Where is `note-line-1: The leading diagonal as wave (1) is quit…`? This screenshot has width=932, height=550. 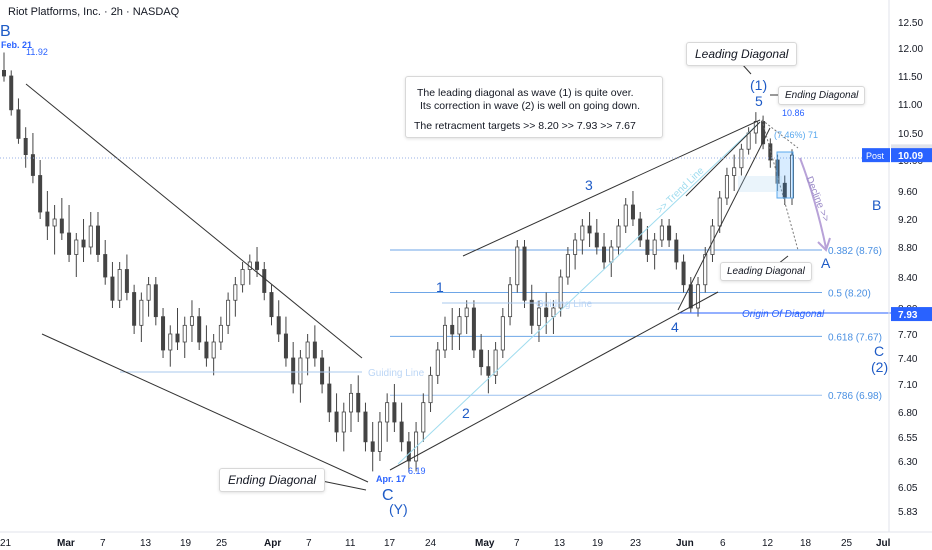 note-line-1: The leading diagonal as wave (1) is quit… is located at coordinates (525, 93).